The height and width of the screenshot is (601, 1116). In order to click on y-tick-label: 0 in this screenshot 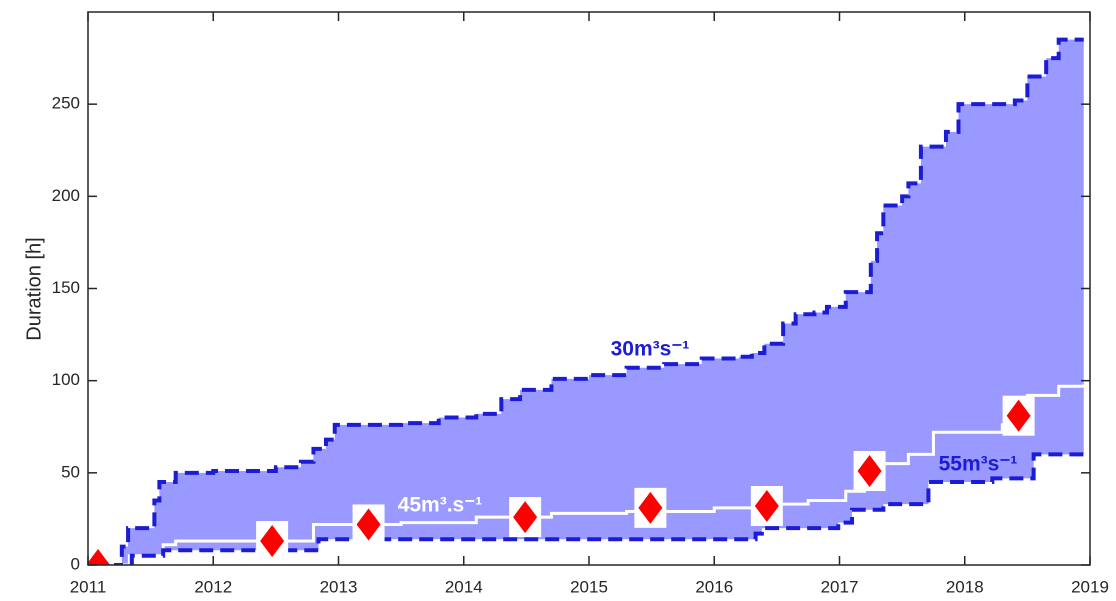, I will do `click(75, 563)`.